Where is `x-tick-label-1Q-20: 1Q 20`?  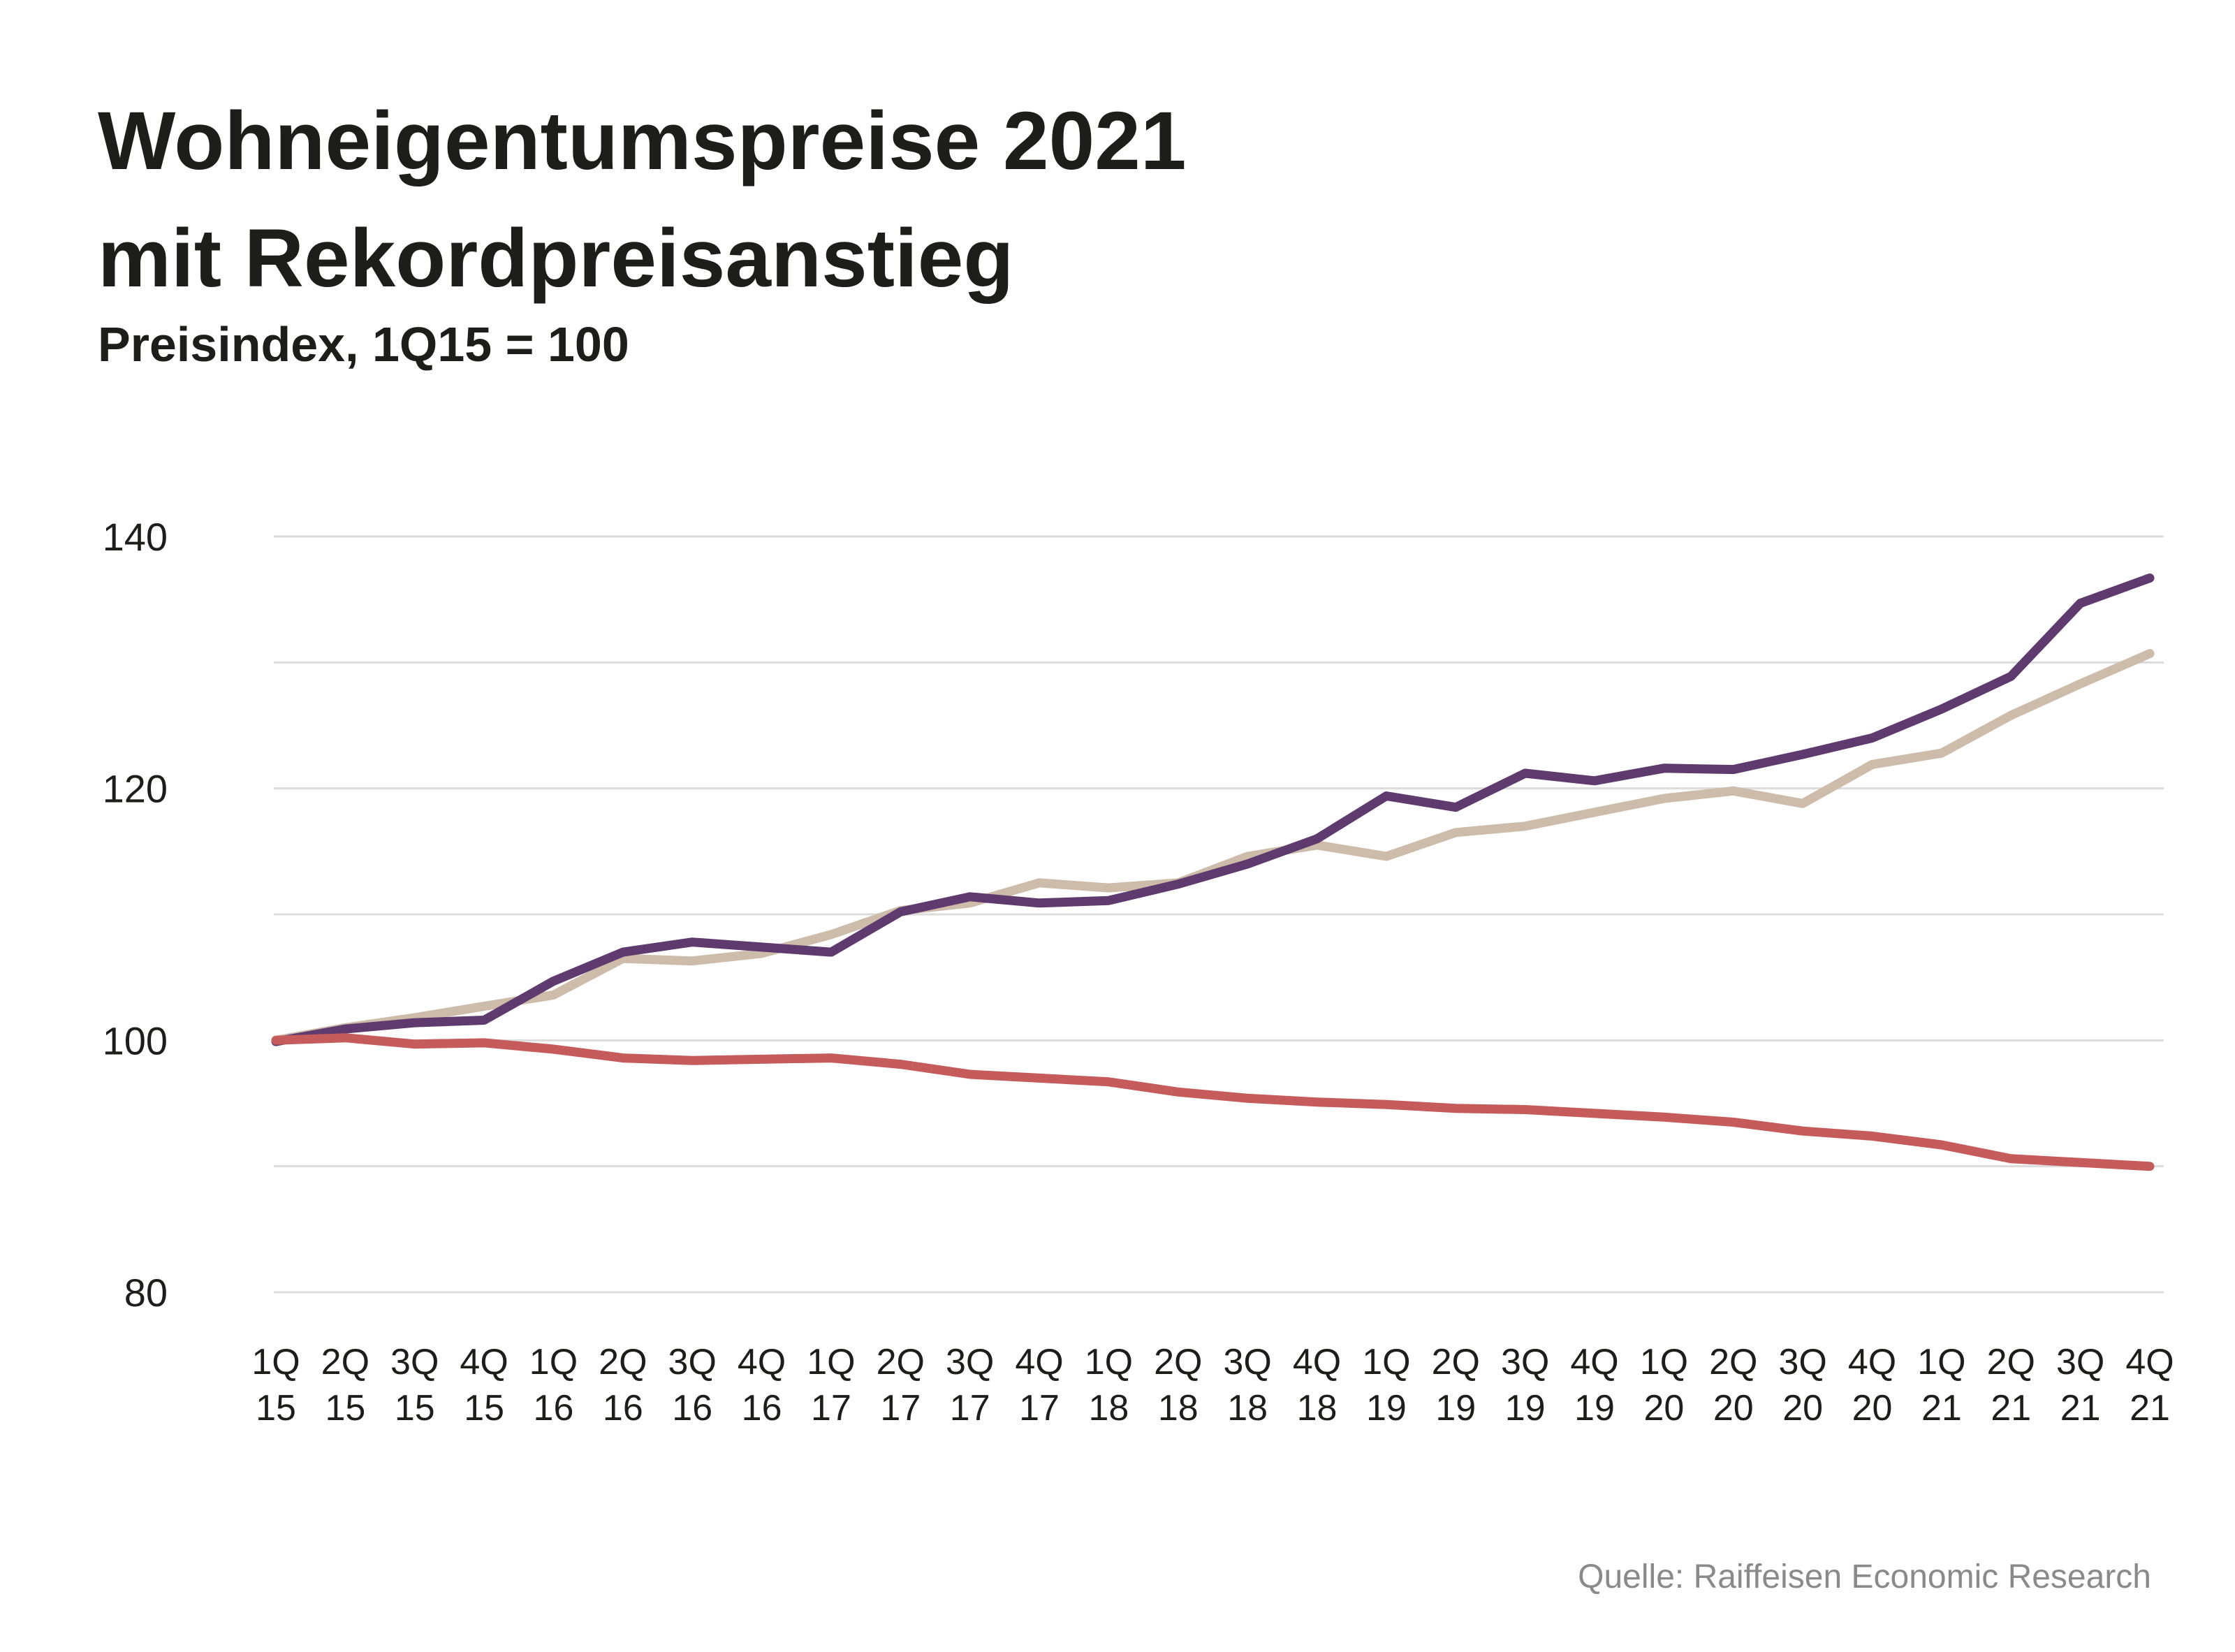
x-tick-label-1Q-20: 1Q 20 is located at coordinates (1664, 1385).